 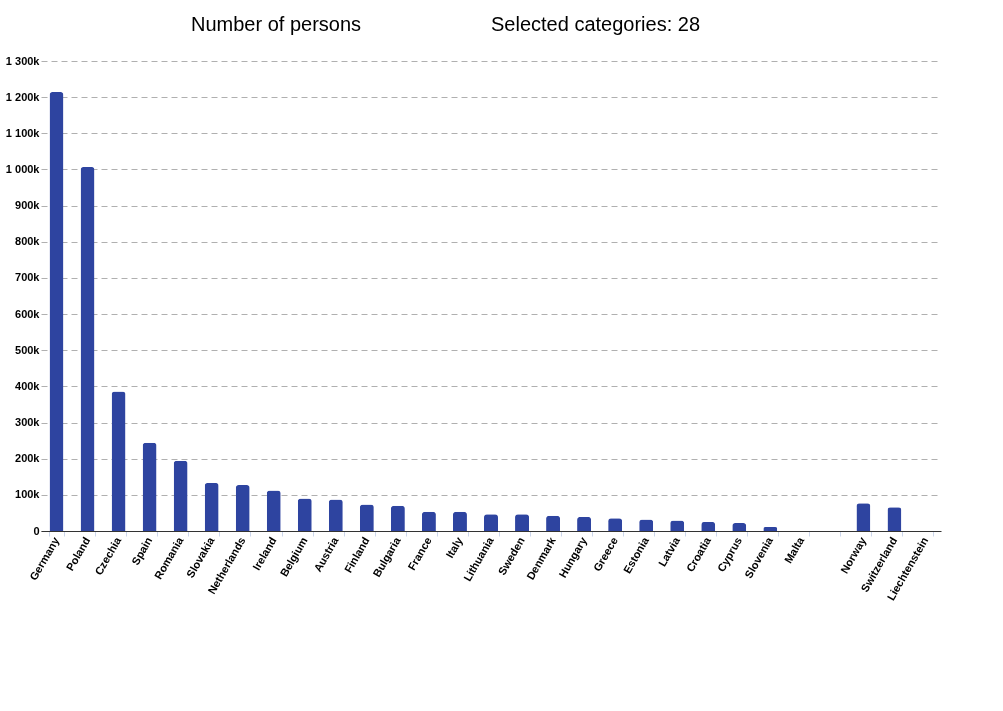 I want to click on y-tick-label: 1 200k, so click(x=23, y=96).